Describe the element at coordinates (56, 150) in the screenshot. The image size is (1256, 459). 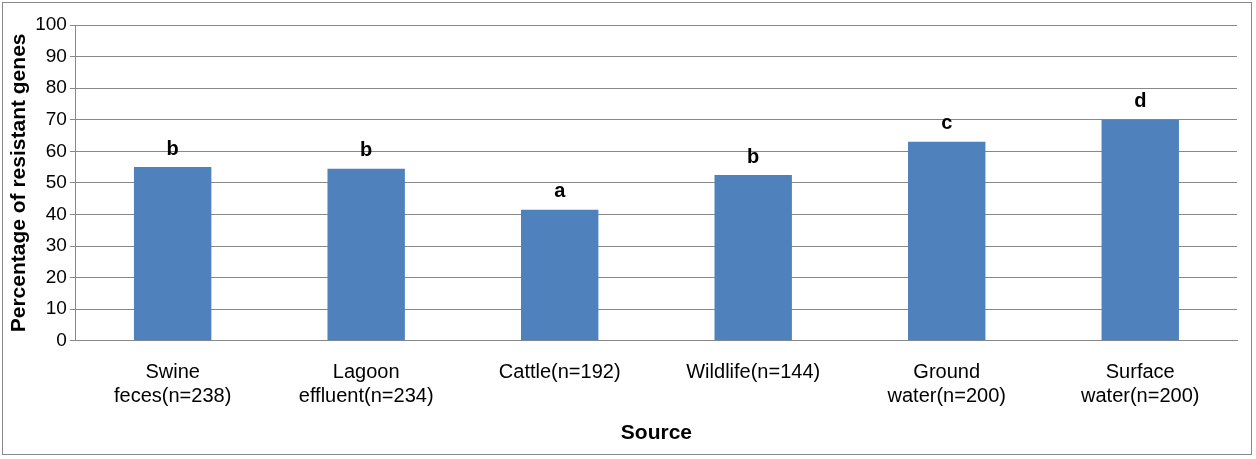
I see `y-tick-label: 60` at that location.